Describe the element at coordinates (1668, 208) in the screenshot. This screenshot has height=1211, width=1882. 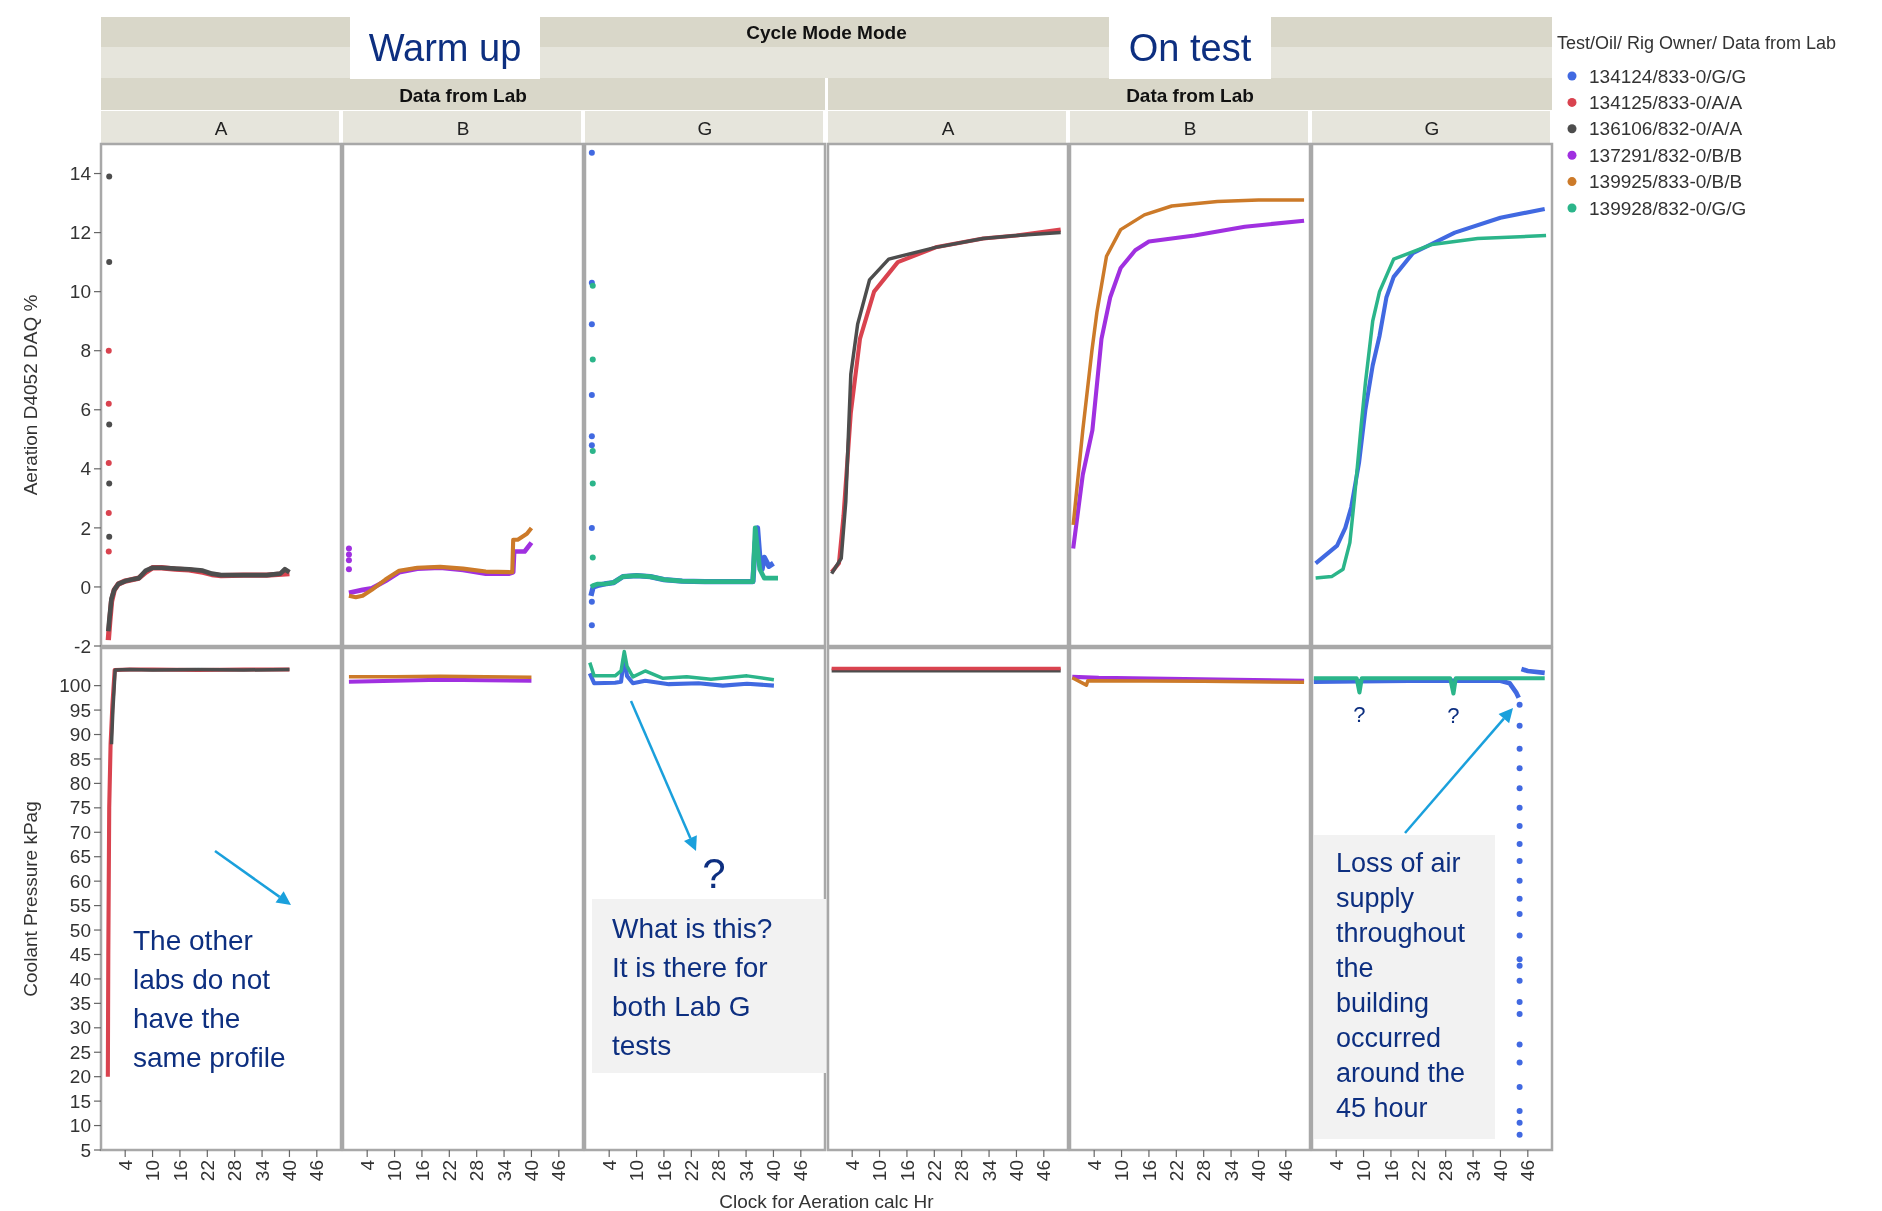
I see `legend-label: 139928/832-0/G/G` at that location.